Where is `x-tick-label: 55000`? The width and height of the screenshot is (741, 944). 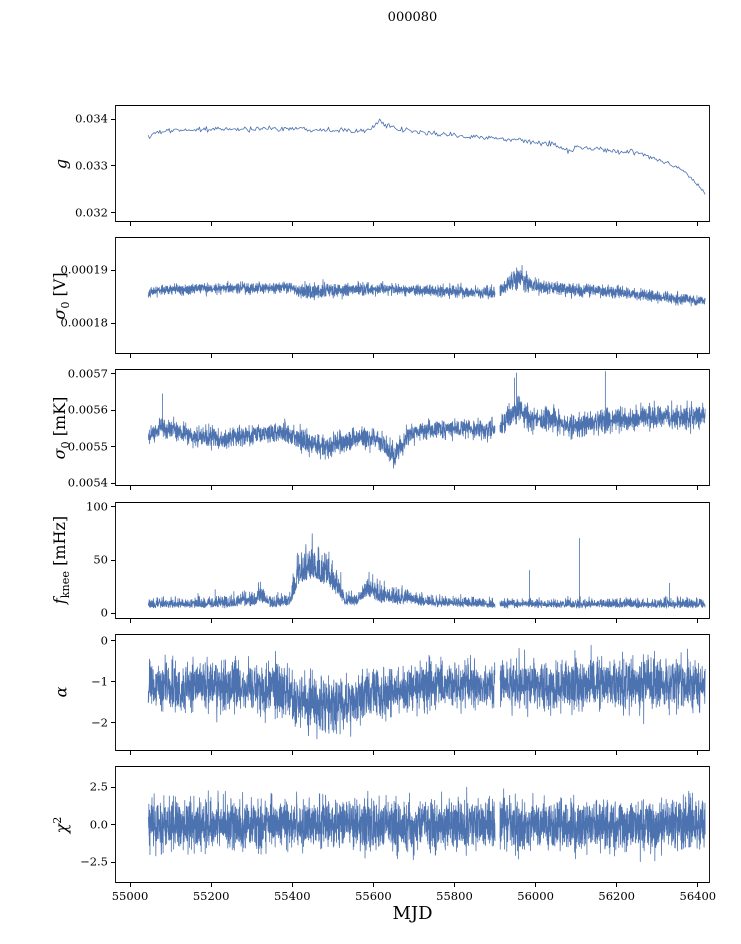 x-tick-label: 55000 is located at coordinates (130, 896).